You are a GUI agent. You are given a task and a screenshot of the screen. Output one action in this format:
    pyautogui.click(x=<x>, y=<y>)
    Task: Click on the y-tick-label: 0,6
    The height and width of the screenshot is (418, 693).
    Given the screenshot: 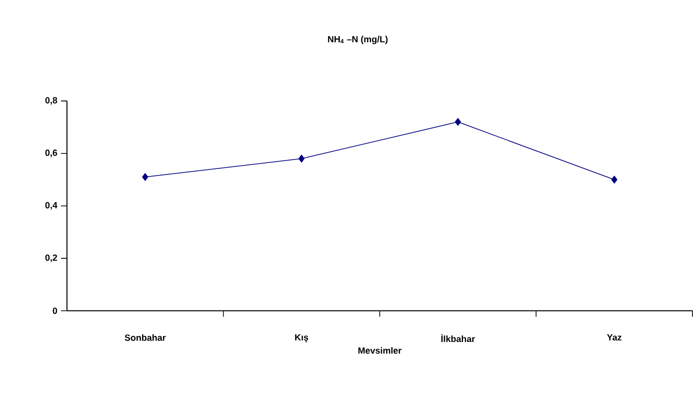 What is the action you would take?
    pyautogui.click(x=51, y=154)
    